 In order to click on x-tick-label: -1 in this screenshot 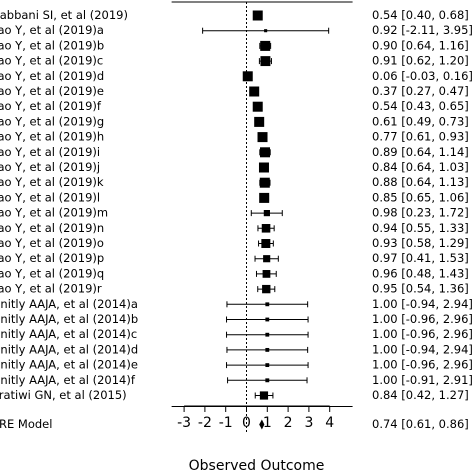, I will do `click(226, 423)`.